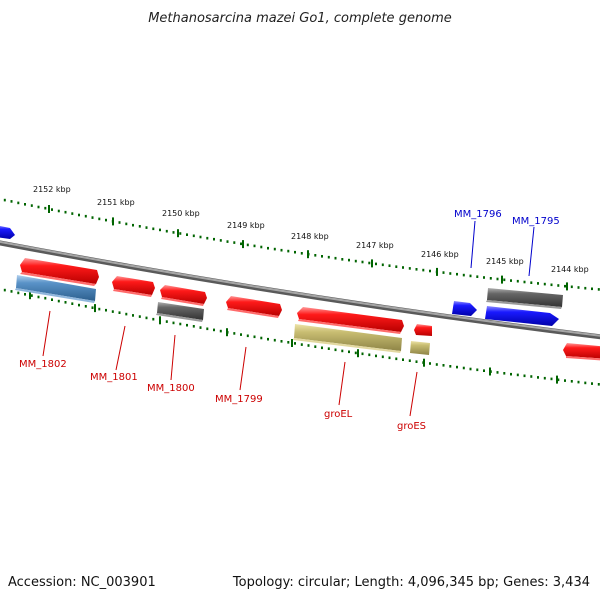  I want to click on scale-label-2150: 2150 kbp, so click(181, 213).